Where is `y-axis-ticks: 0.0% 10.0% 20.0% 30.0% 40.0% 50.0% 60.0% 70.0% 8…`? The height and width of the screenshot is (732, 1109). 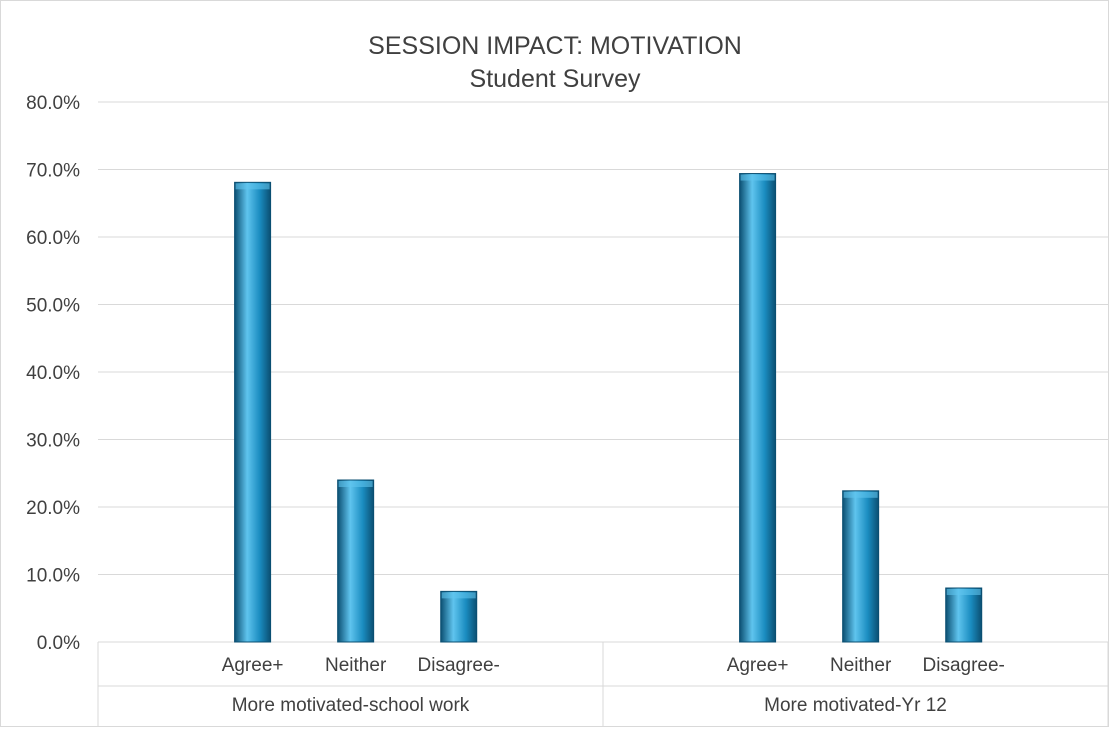 y-axis-ticks: 0.0% 10.0% 20.0% 30.0% 40.0% 50.0% 60.0% 70.0% 8… is located at coordinates (53, 373).